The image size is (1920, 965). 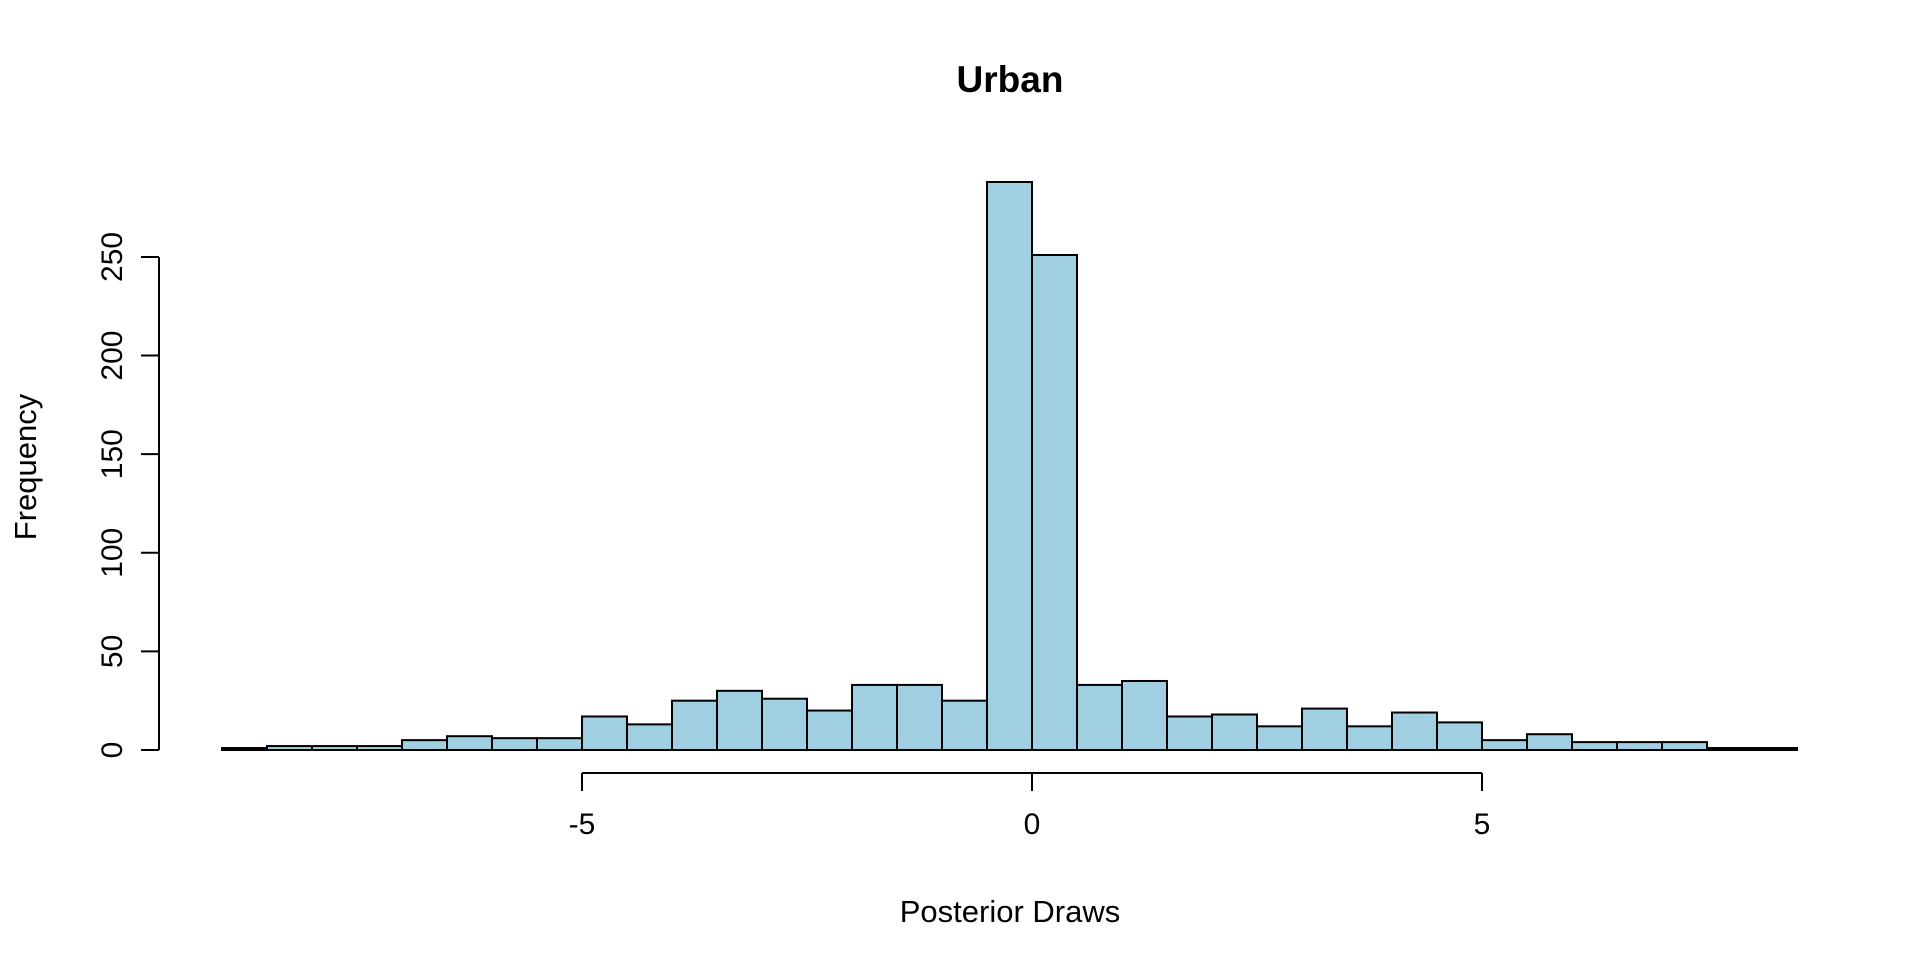 I want to click on y-axis-title: Frequency, so click(x=25, y=466).